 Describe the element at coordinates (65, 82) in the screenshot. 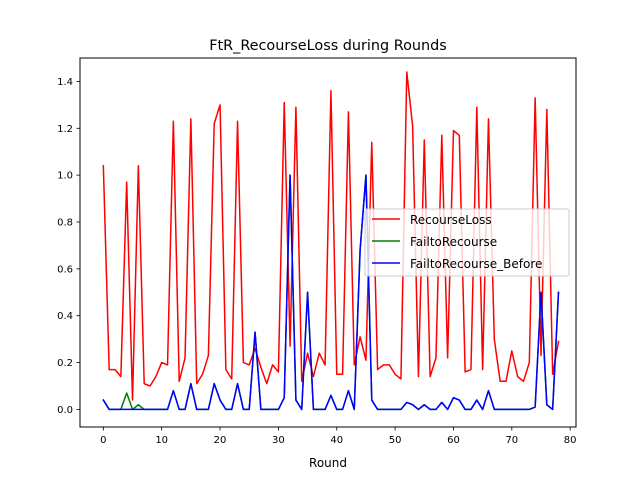

I see `y-tick-label: 1.4` at that location.